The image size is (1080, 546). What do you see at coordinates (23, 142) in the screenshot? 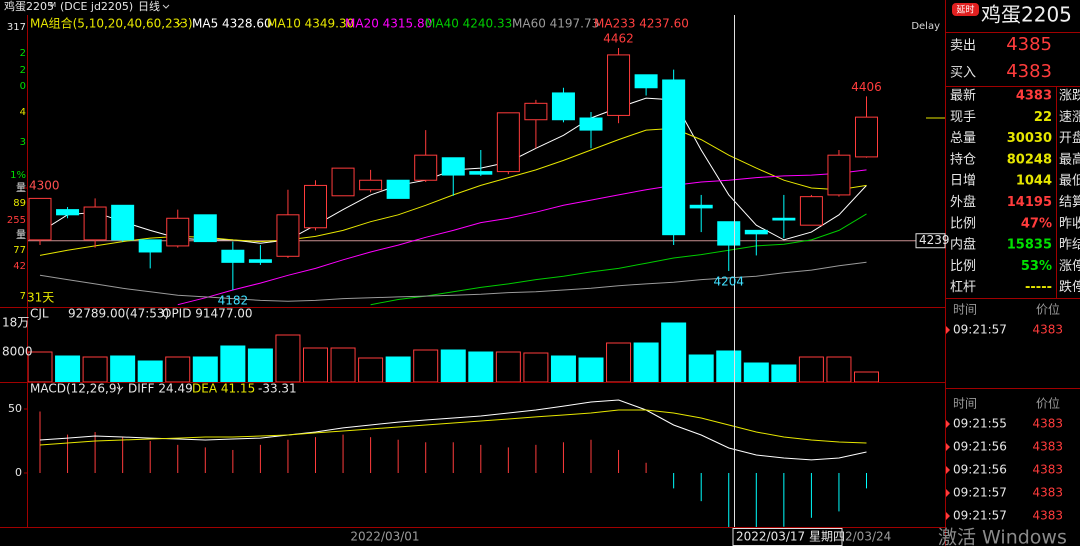
I see `side-label: 3` at bounding box center [23, 142].